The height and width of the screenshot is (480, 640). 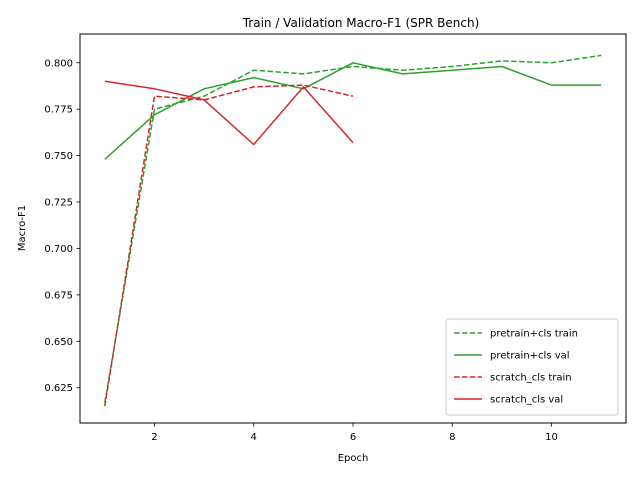 I want to click on x-tick-label: 4, so click(x=254, y=437).